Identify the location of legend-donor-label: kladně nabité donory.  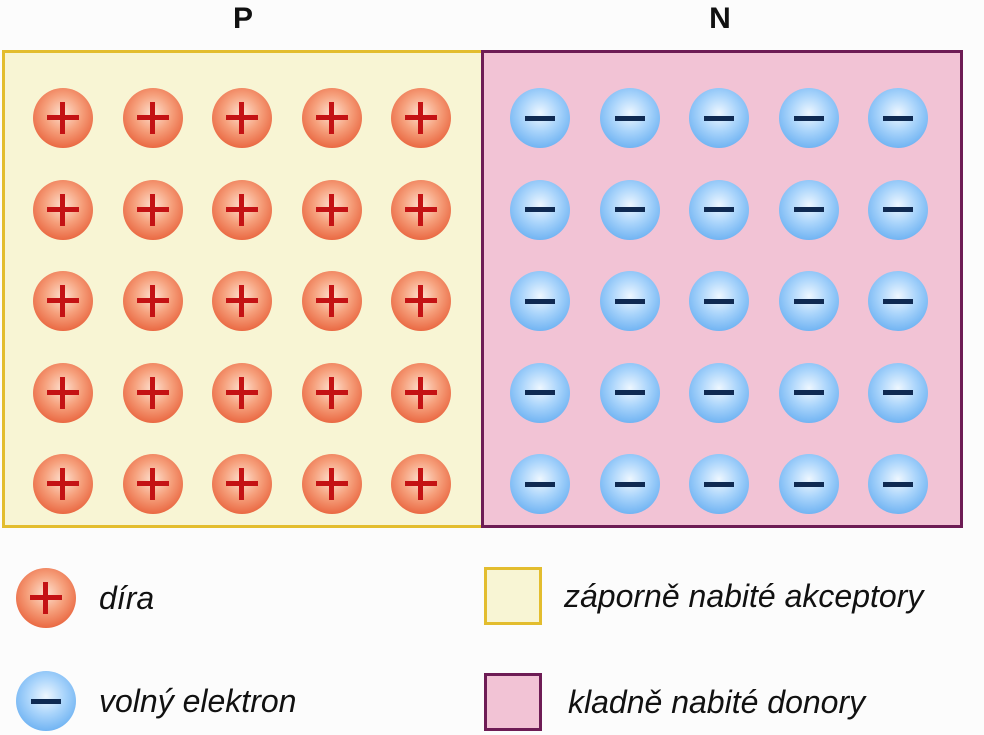
(717, 701).